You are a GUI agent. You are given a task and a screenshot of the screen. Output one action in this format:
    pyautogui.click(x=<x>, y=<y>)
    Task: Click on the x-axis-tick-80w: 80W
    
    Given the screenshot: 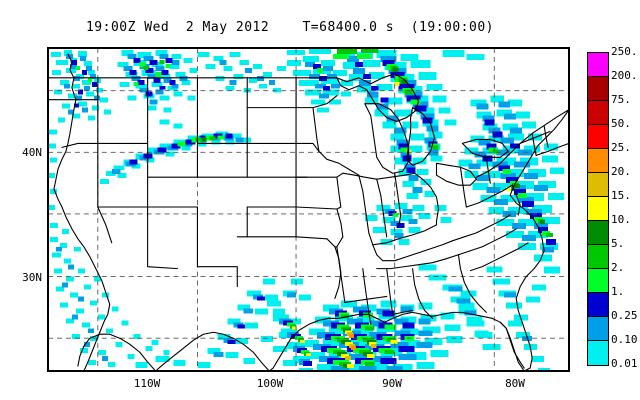 What is the action you would take?
    pyautogui.click(x=515, y=383)
    